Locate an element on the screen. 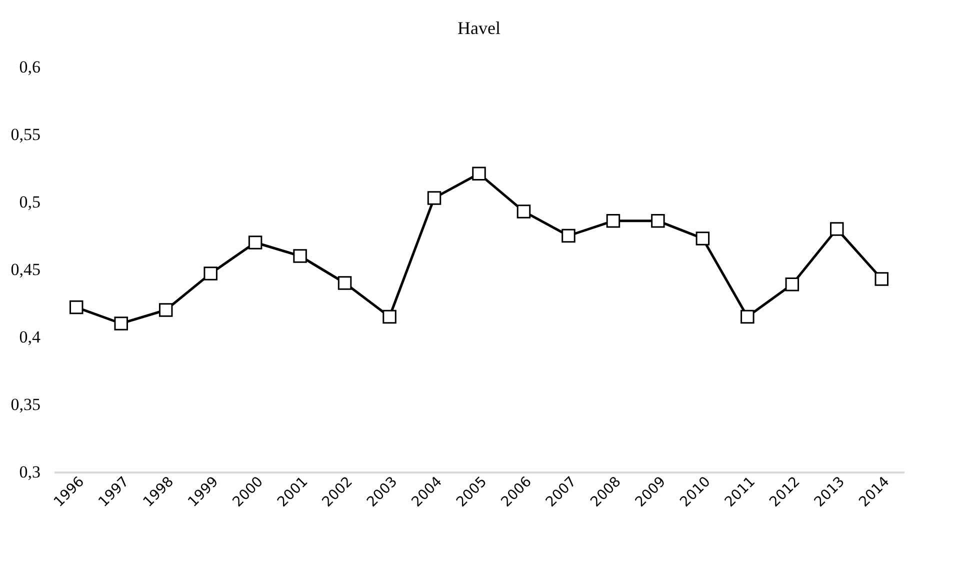 The height and width of the screenshot is (581, 956). y-tick-label: 0,45 is located at coordinates (25, 269).